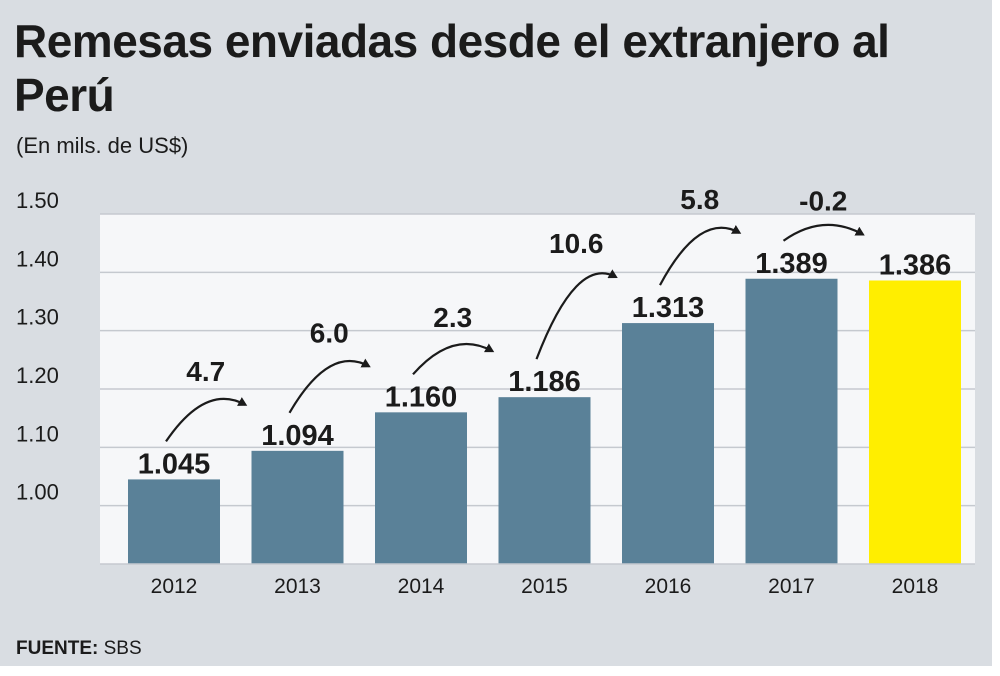 This screenshot has width=1000, height=676. What do you see at coordinates (699, 199) in the screenshot?
I see `growth-label: 5.8` at bounding box center [699, 199].